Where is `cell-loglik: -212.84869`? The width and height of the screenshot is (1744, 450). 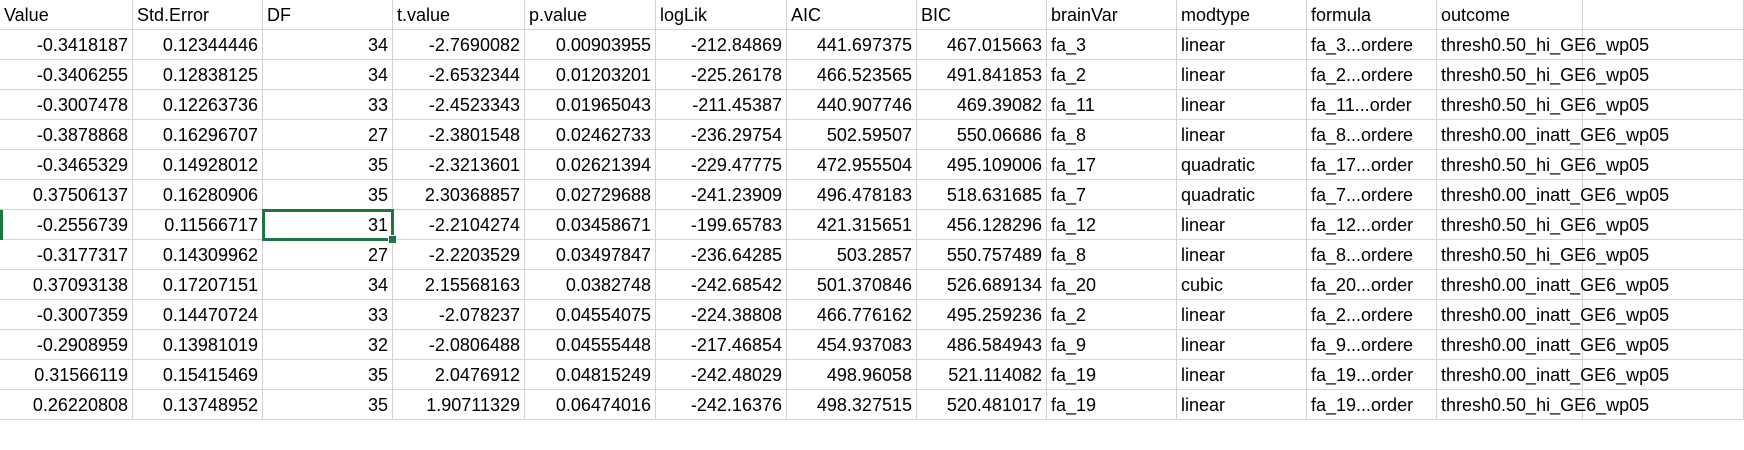 cell-loglik: -212.84869 is located at coordinates (721, 45).